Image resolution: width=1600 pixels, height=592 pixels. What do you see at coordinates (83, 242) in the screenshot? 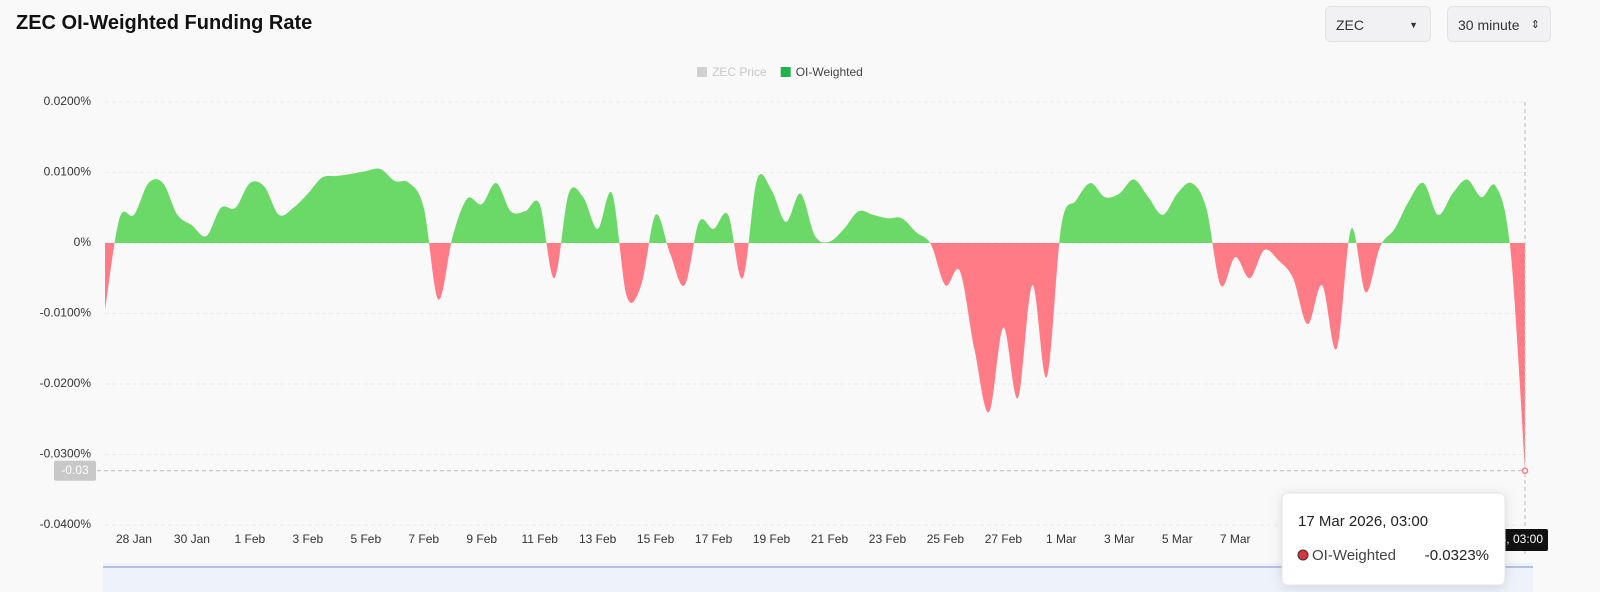
I see `y-tick-label: 0%` at bounding box center [83, 242].